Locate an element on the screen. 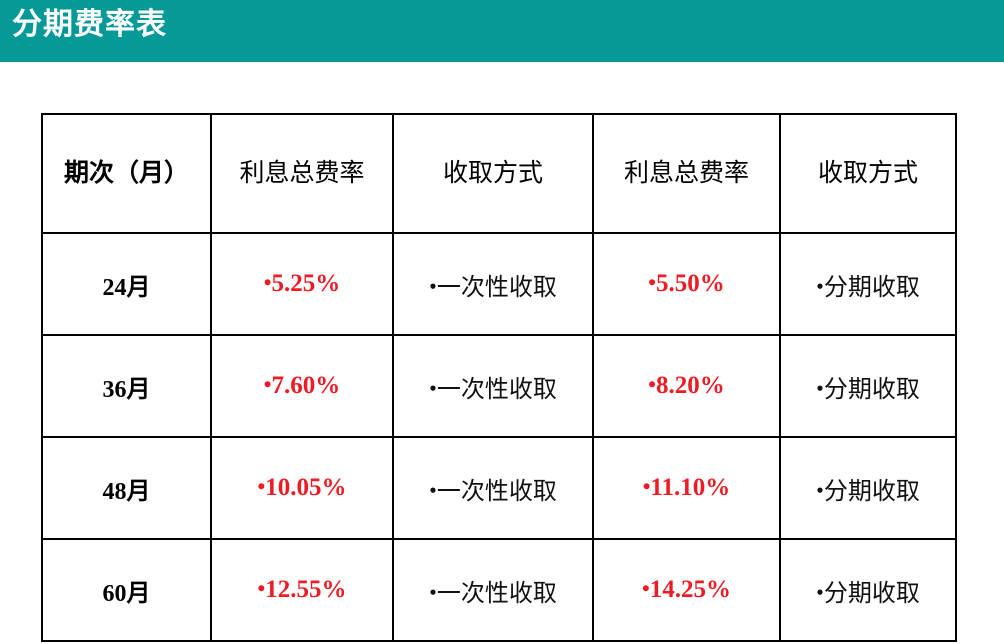  term-value: 24月 is located at coordinates (126, 287).